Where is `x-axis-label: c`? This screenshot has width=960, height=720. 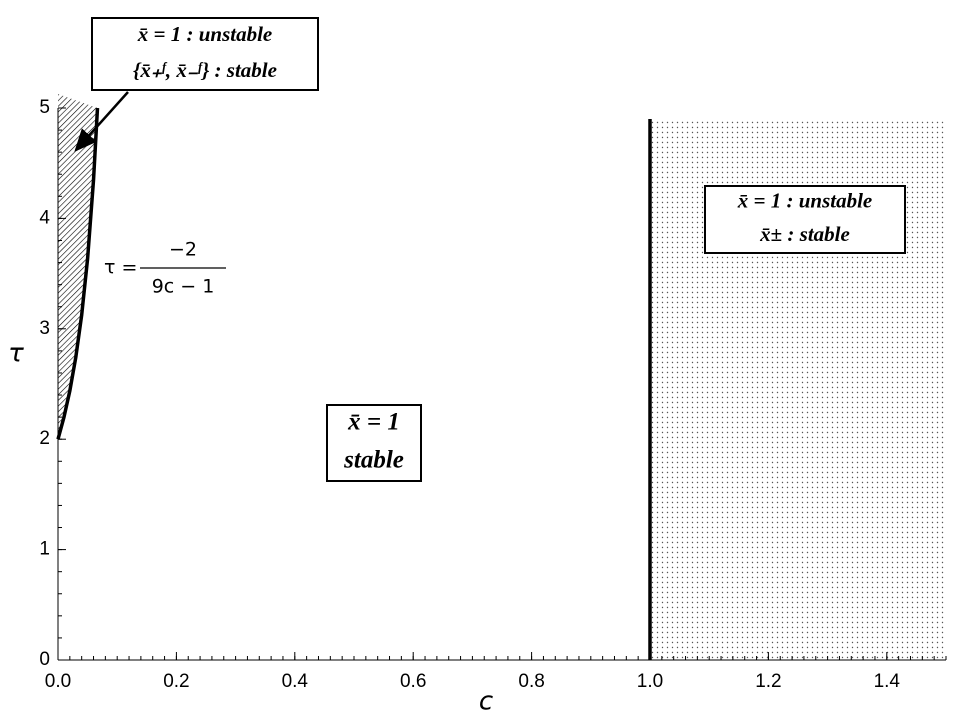 x-axis-label: c is located at coordinates (486, 702).